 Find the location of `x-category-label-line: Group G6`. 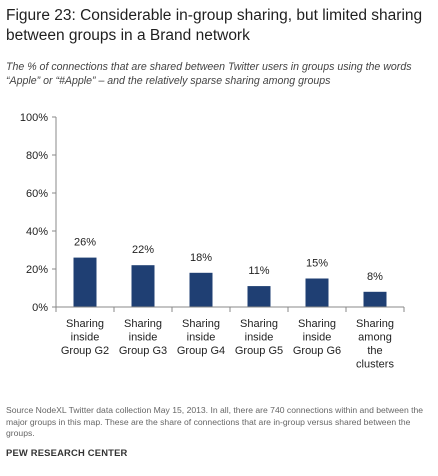

x-category-label-line: Group G6 is located at coordinates (317, 351).